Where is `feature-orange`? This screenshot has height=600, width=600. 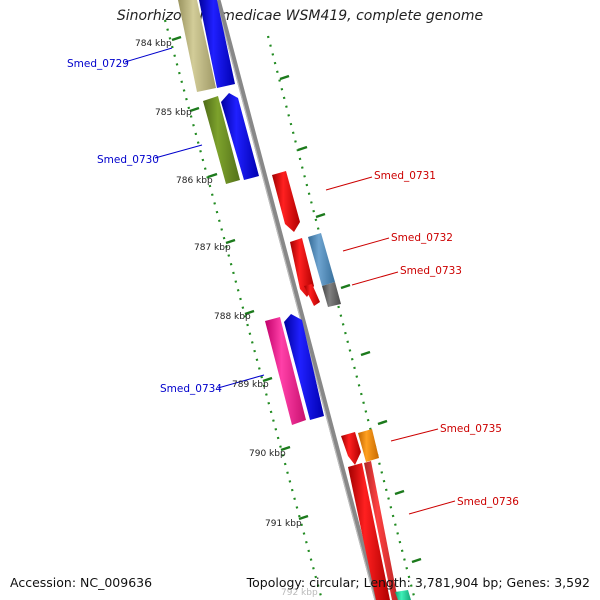
feature-orange is located at coordinates (368, 445).